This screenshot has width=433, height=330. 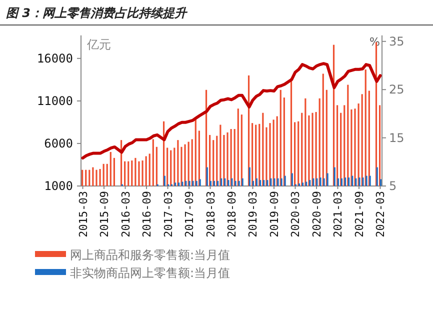 I want to click on x-tick-label: 2020-03, so click(x=295, y=214).